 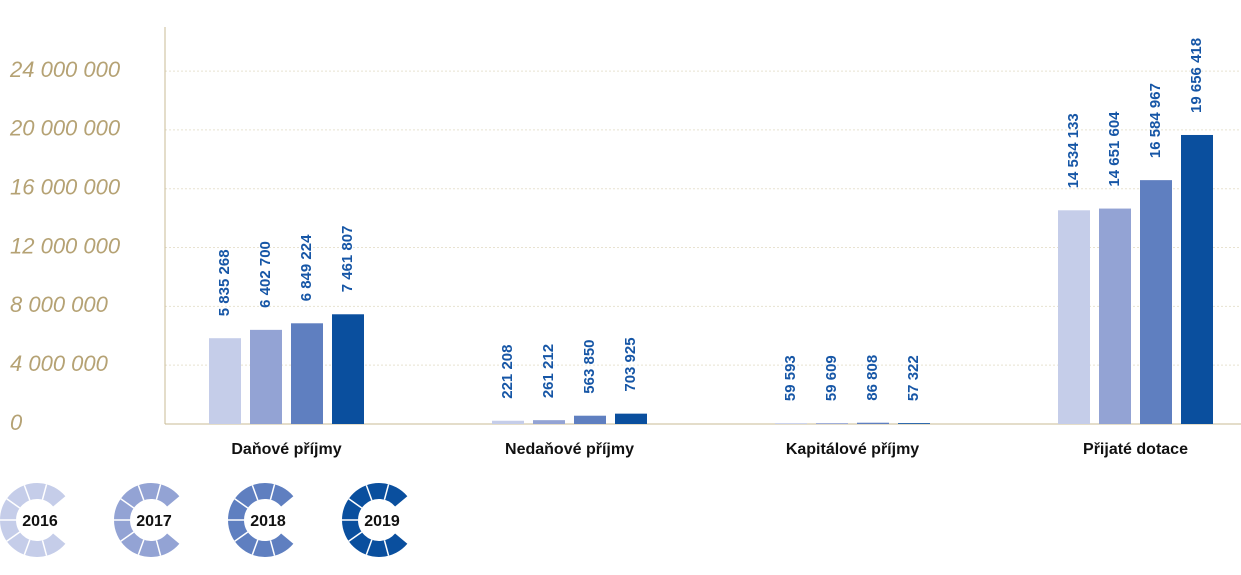 I want to click on legend-item: 2019, so click(x=375, y=520).